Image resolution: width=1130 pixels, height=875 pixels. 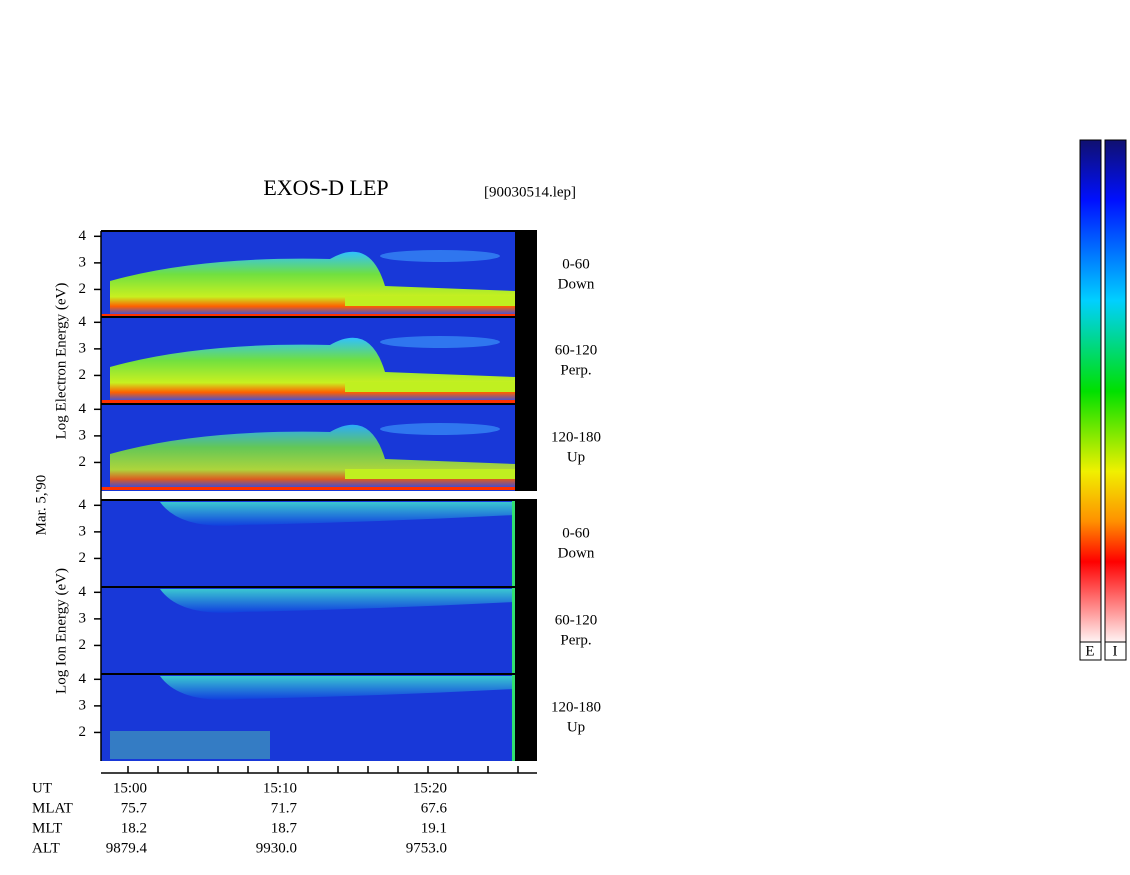 What do you see at coordinates (430, 788) in the screenshot?
I see `ephemeris-value: 15:20` at bounding box center [430, 788].